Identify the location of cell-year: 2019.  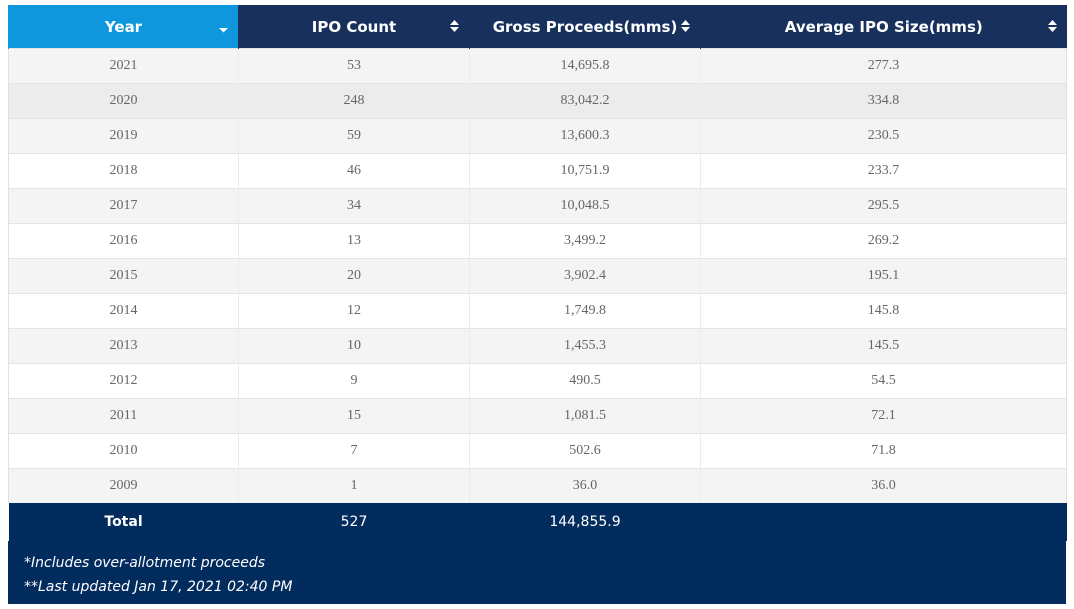
(123, 136).